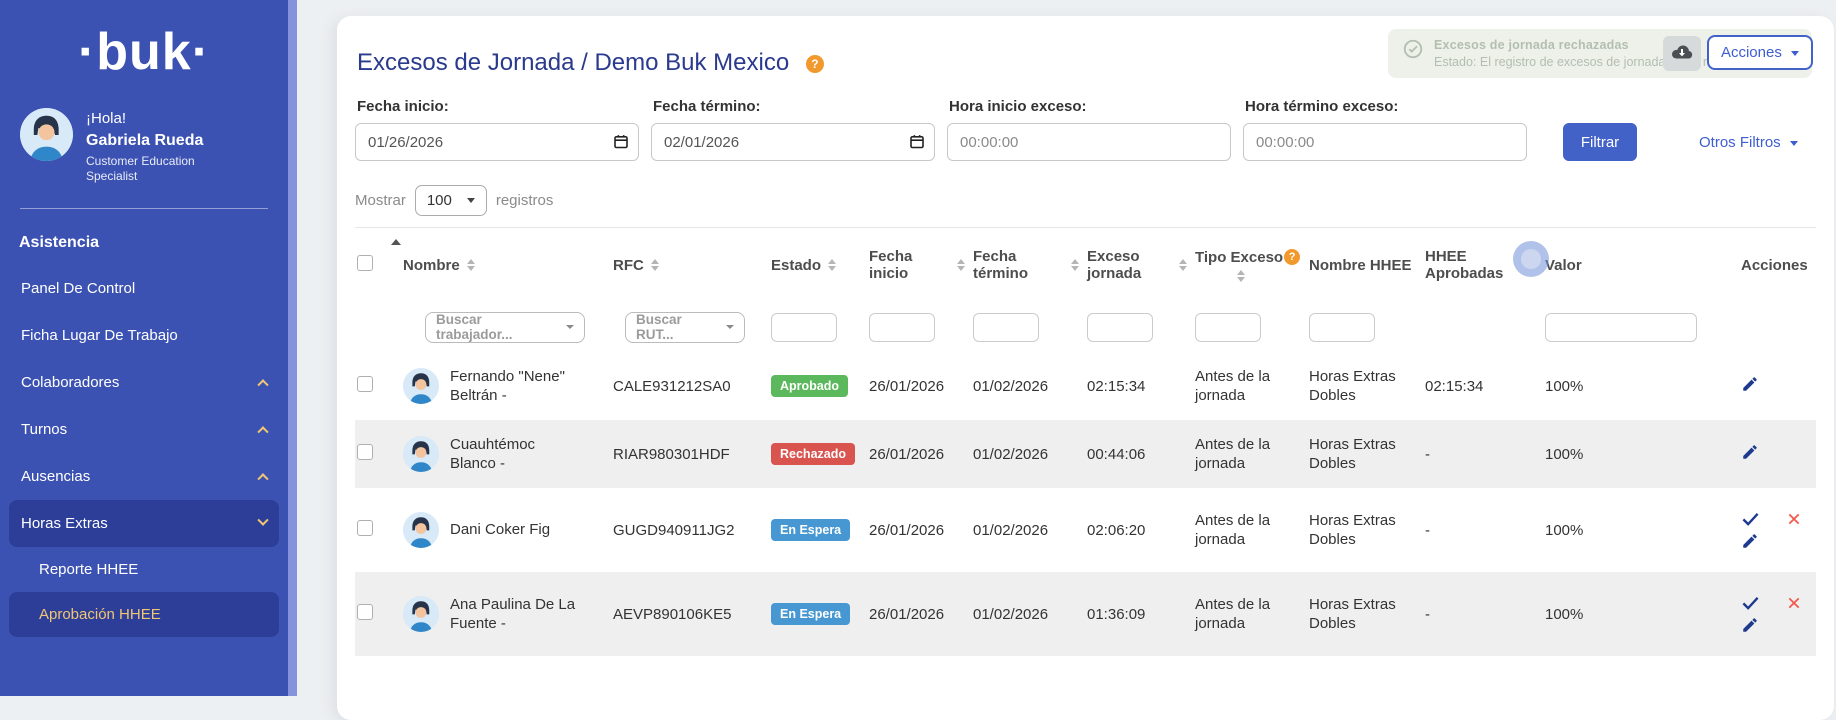  I want to click on fecha-inicio-label: Fecha inicio:, so click(403, 106).